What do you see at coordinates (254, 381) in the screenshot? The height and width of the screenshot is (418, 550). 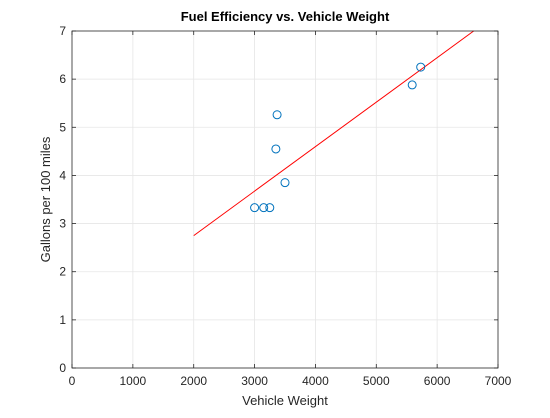 I see `x-tick-label: 3000` at bounding box center [254, 381].